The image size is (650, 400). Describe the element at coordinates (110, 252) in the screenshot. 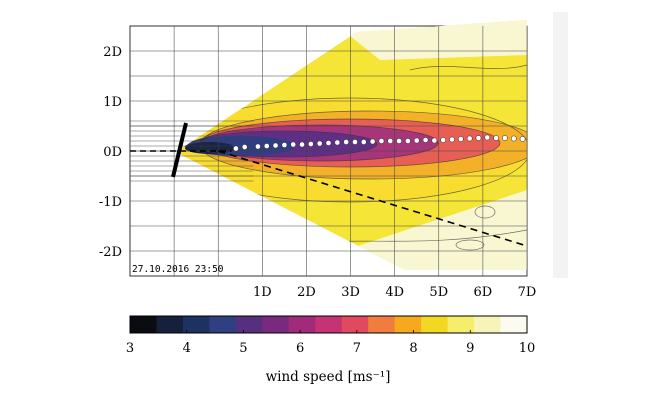

I see `y-tick-label: -2D` at that location.